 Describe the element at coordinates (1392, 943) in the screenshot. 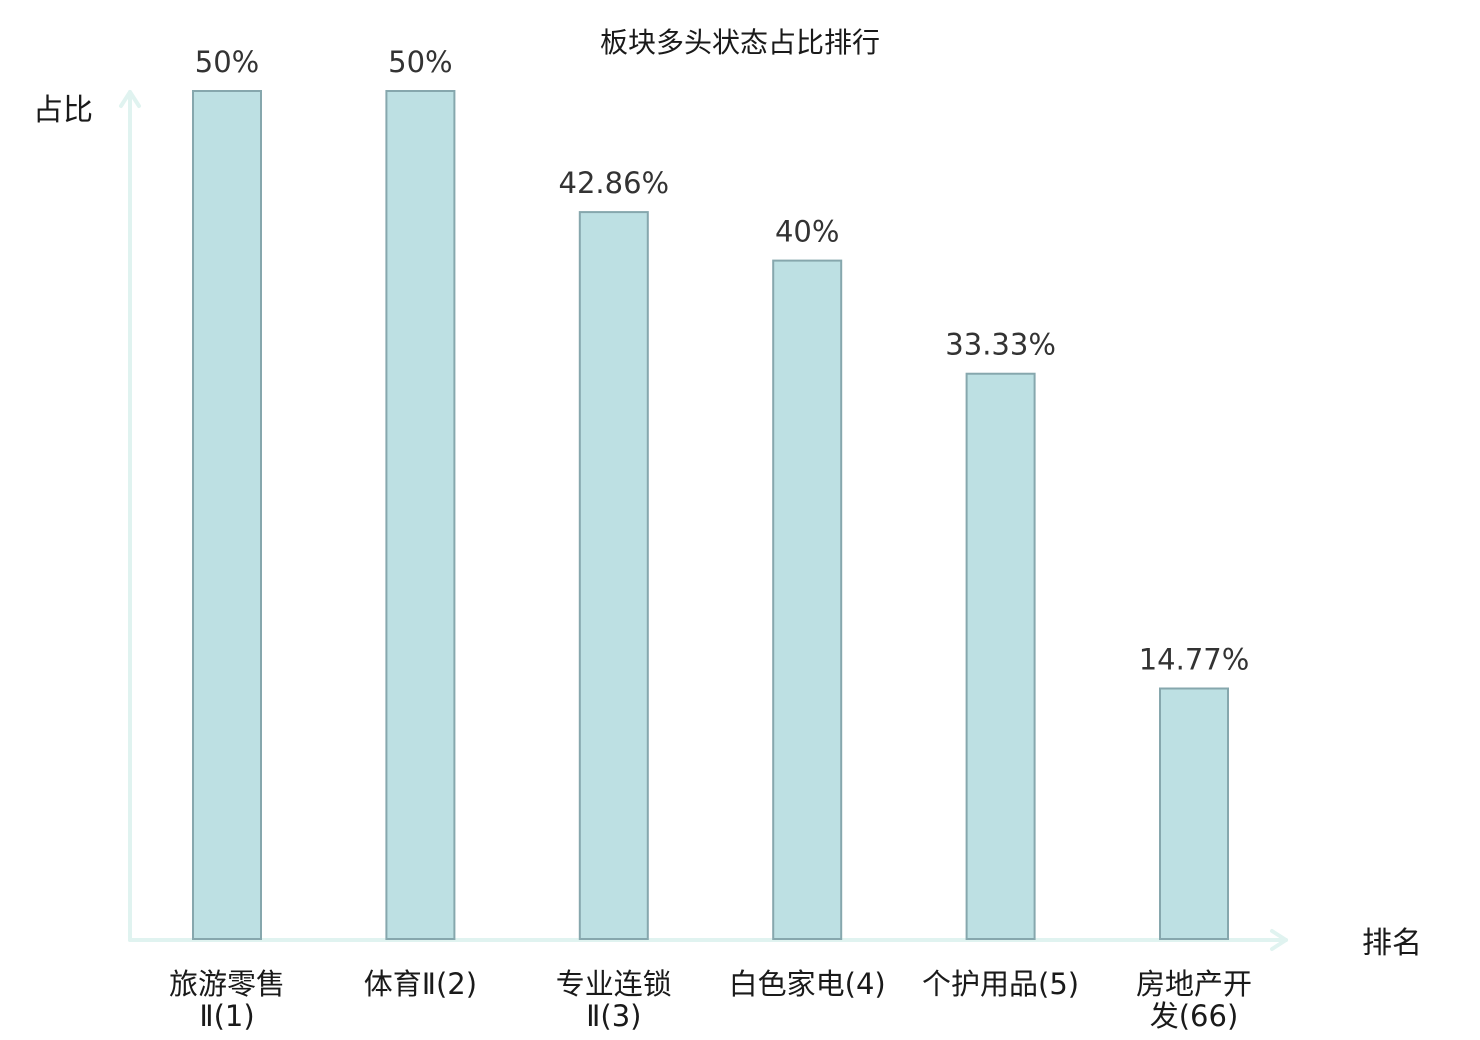

I see `x-axis-label: 排名` at that location.